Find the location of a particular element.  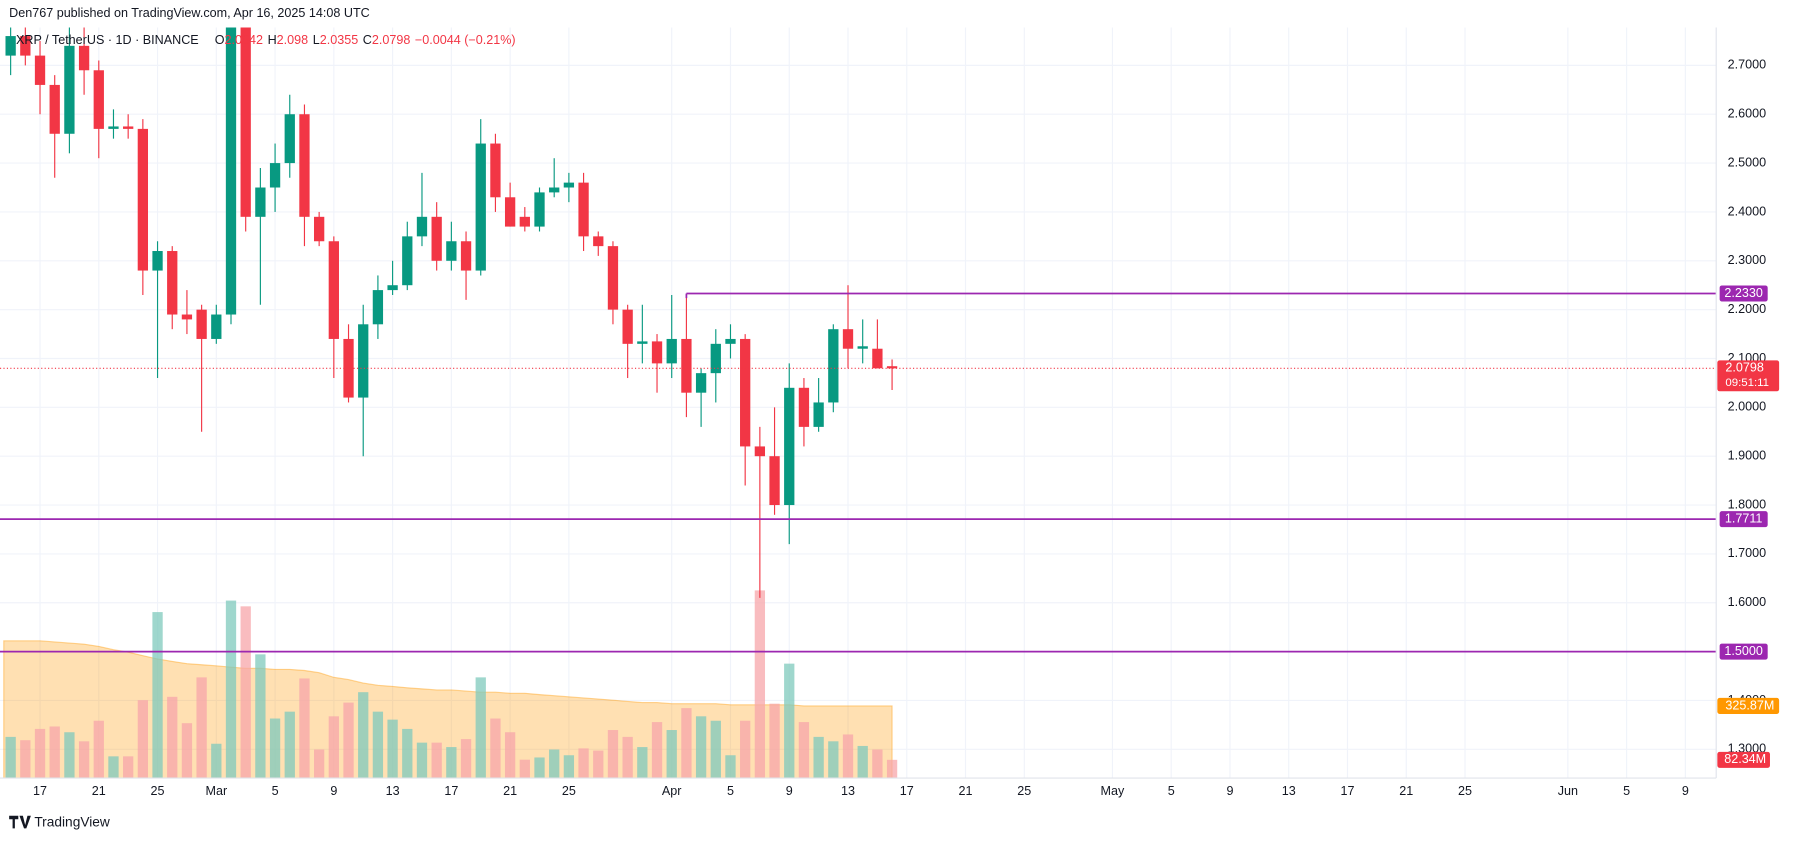

y-tick-label: 2.5000 is located at coordinates (1747, 162).